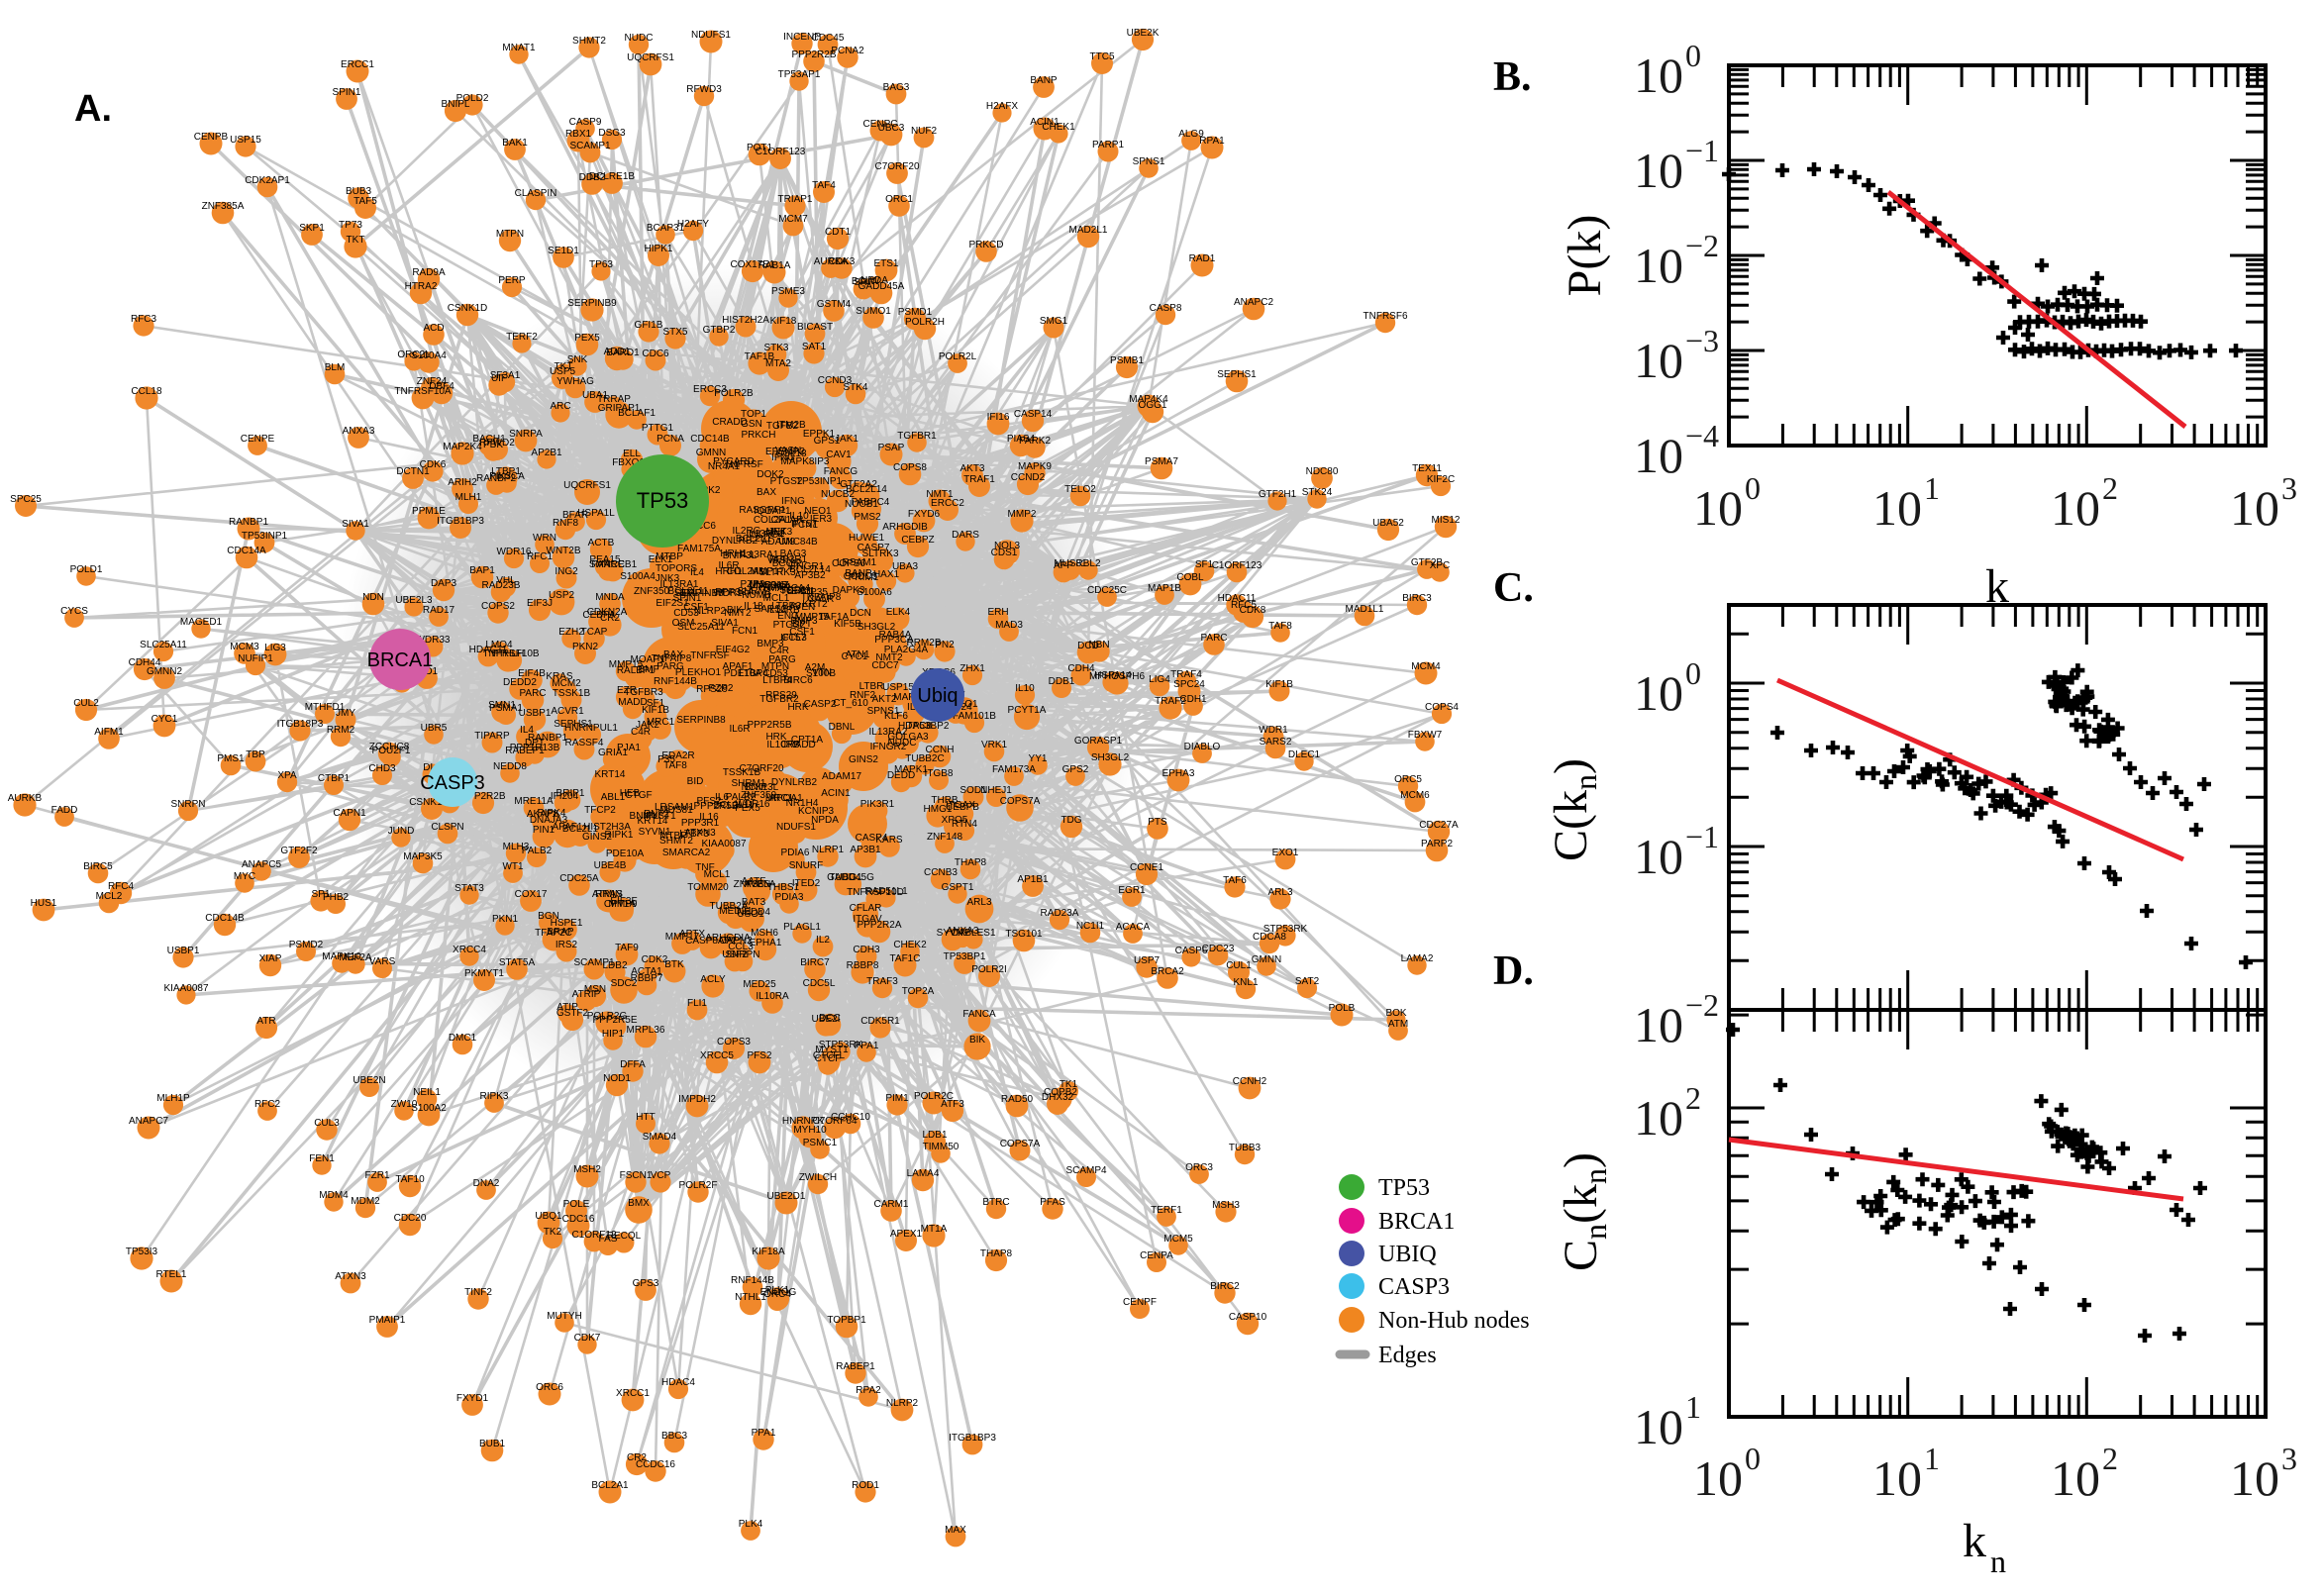 This screenshot has width=2323, height=1596. Describe the element at coordinates (1427, 562) in the screenshot. I see `svg-text: GTF2B` at that location.